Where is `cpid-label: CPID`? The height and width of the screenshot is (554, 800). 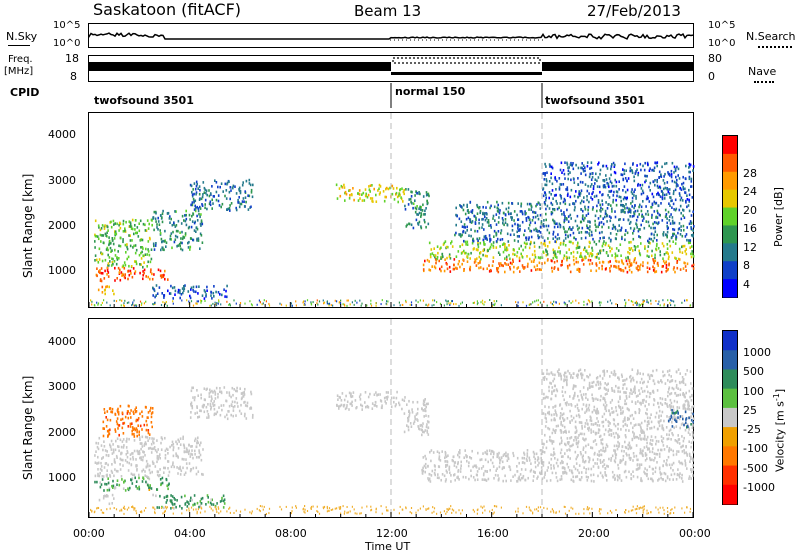 cpid-label: CPID is located at coordinates (25, 92).